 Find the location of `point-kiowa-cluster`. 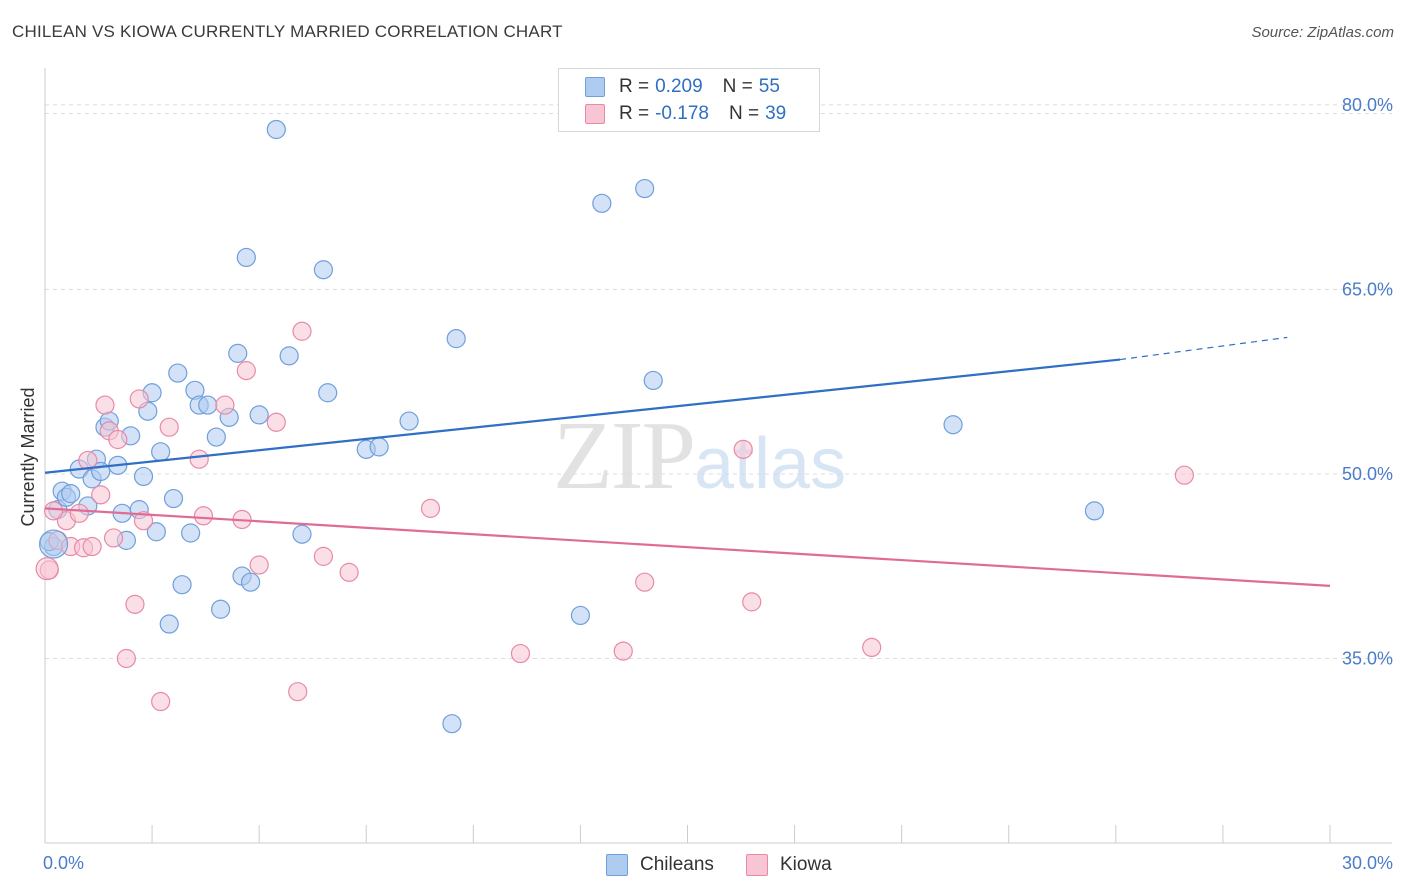

point-kiowa-cluster is located at coordinates (47, 569).